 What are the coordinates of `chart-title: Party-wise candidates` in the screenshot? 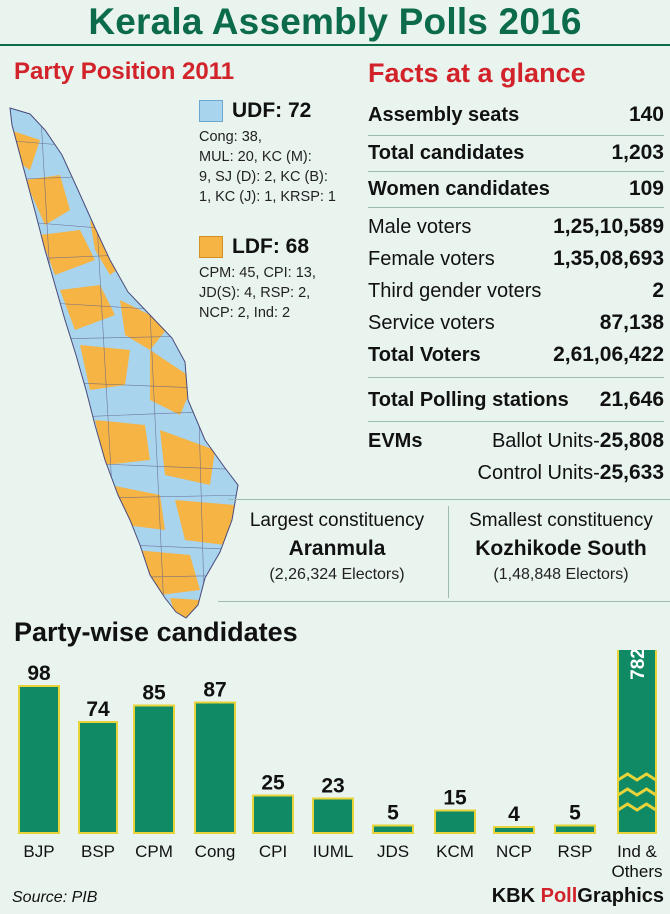 It's located at (156, 632).